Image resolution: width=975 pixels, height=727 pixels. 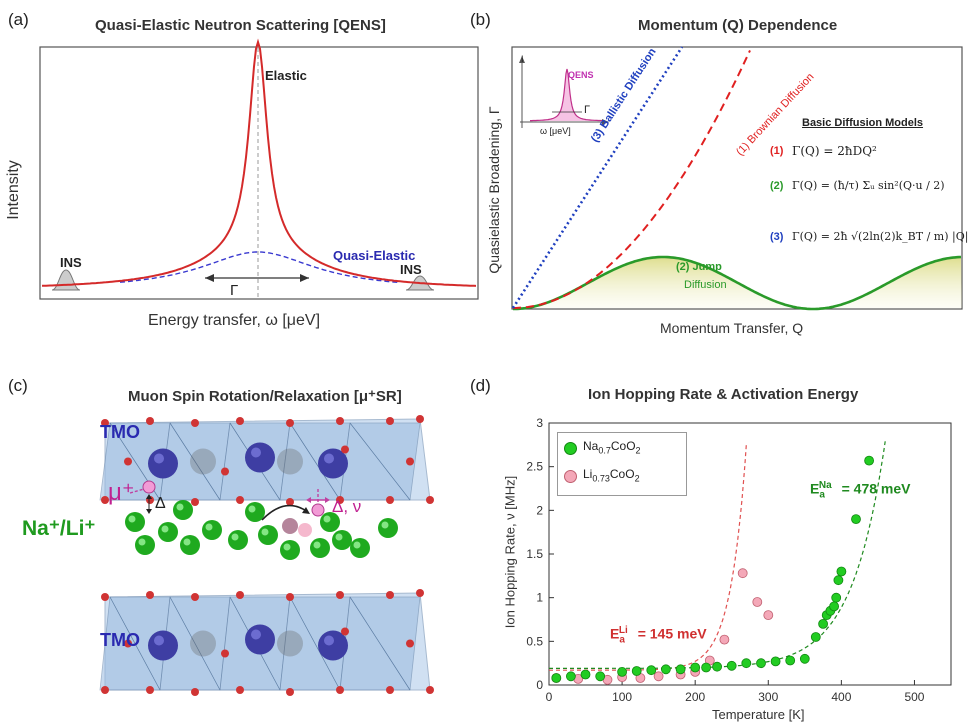 I want to click on model-1-eq: Γ(Q) = 2ħDQ², so click(x=834, y=151).